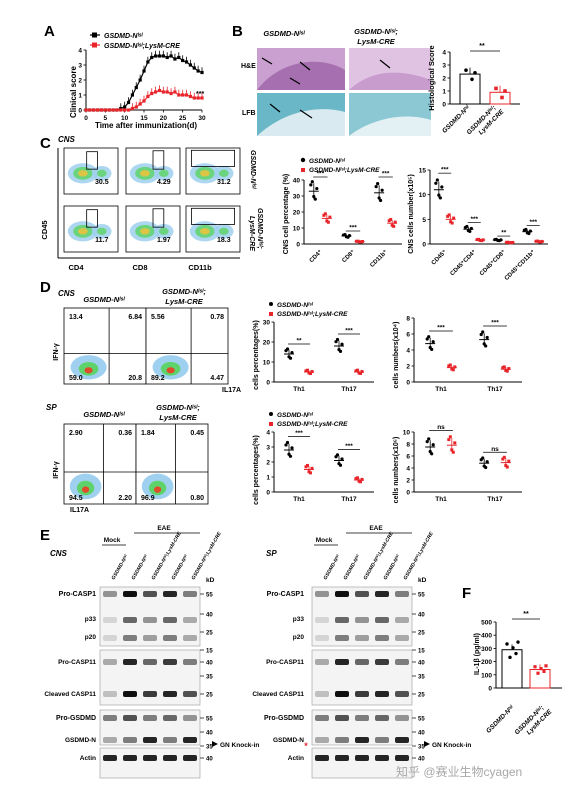 This screenshot has height=797, width=576. I want to click on legend-c-ko: GSDMD-Nˡˢˡ;LysM-CRE, so click(344, 170).